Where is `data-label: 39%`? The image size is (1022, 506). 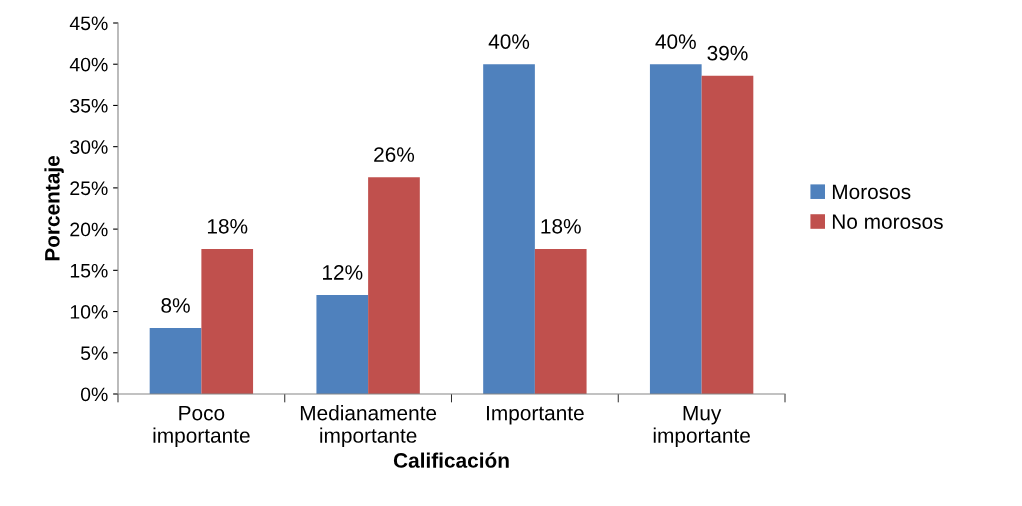
data-label: 39% is located at coordinates (727, 53).